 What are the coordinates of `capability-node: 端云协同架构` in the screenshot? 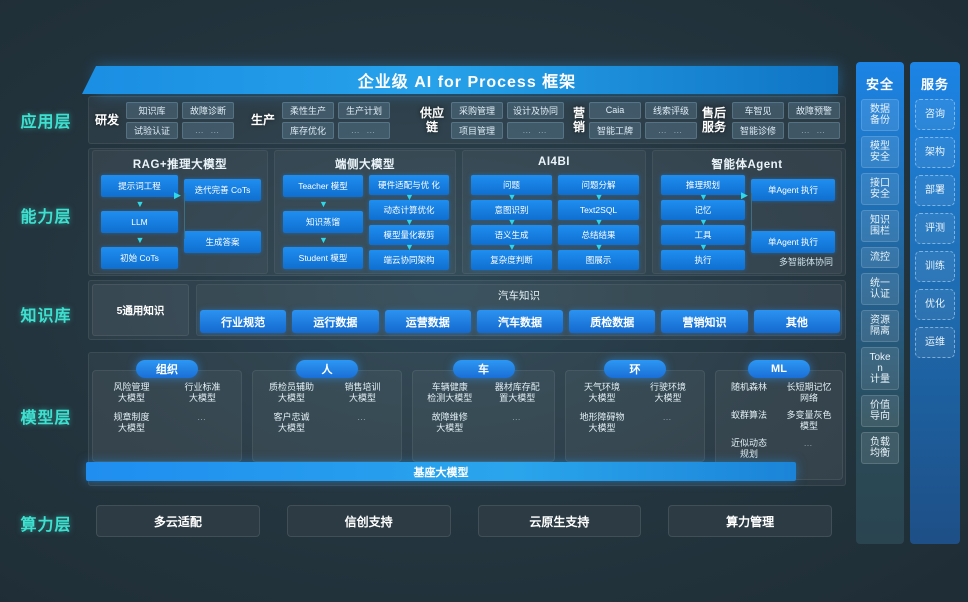 It's located at (409, 260).